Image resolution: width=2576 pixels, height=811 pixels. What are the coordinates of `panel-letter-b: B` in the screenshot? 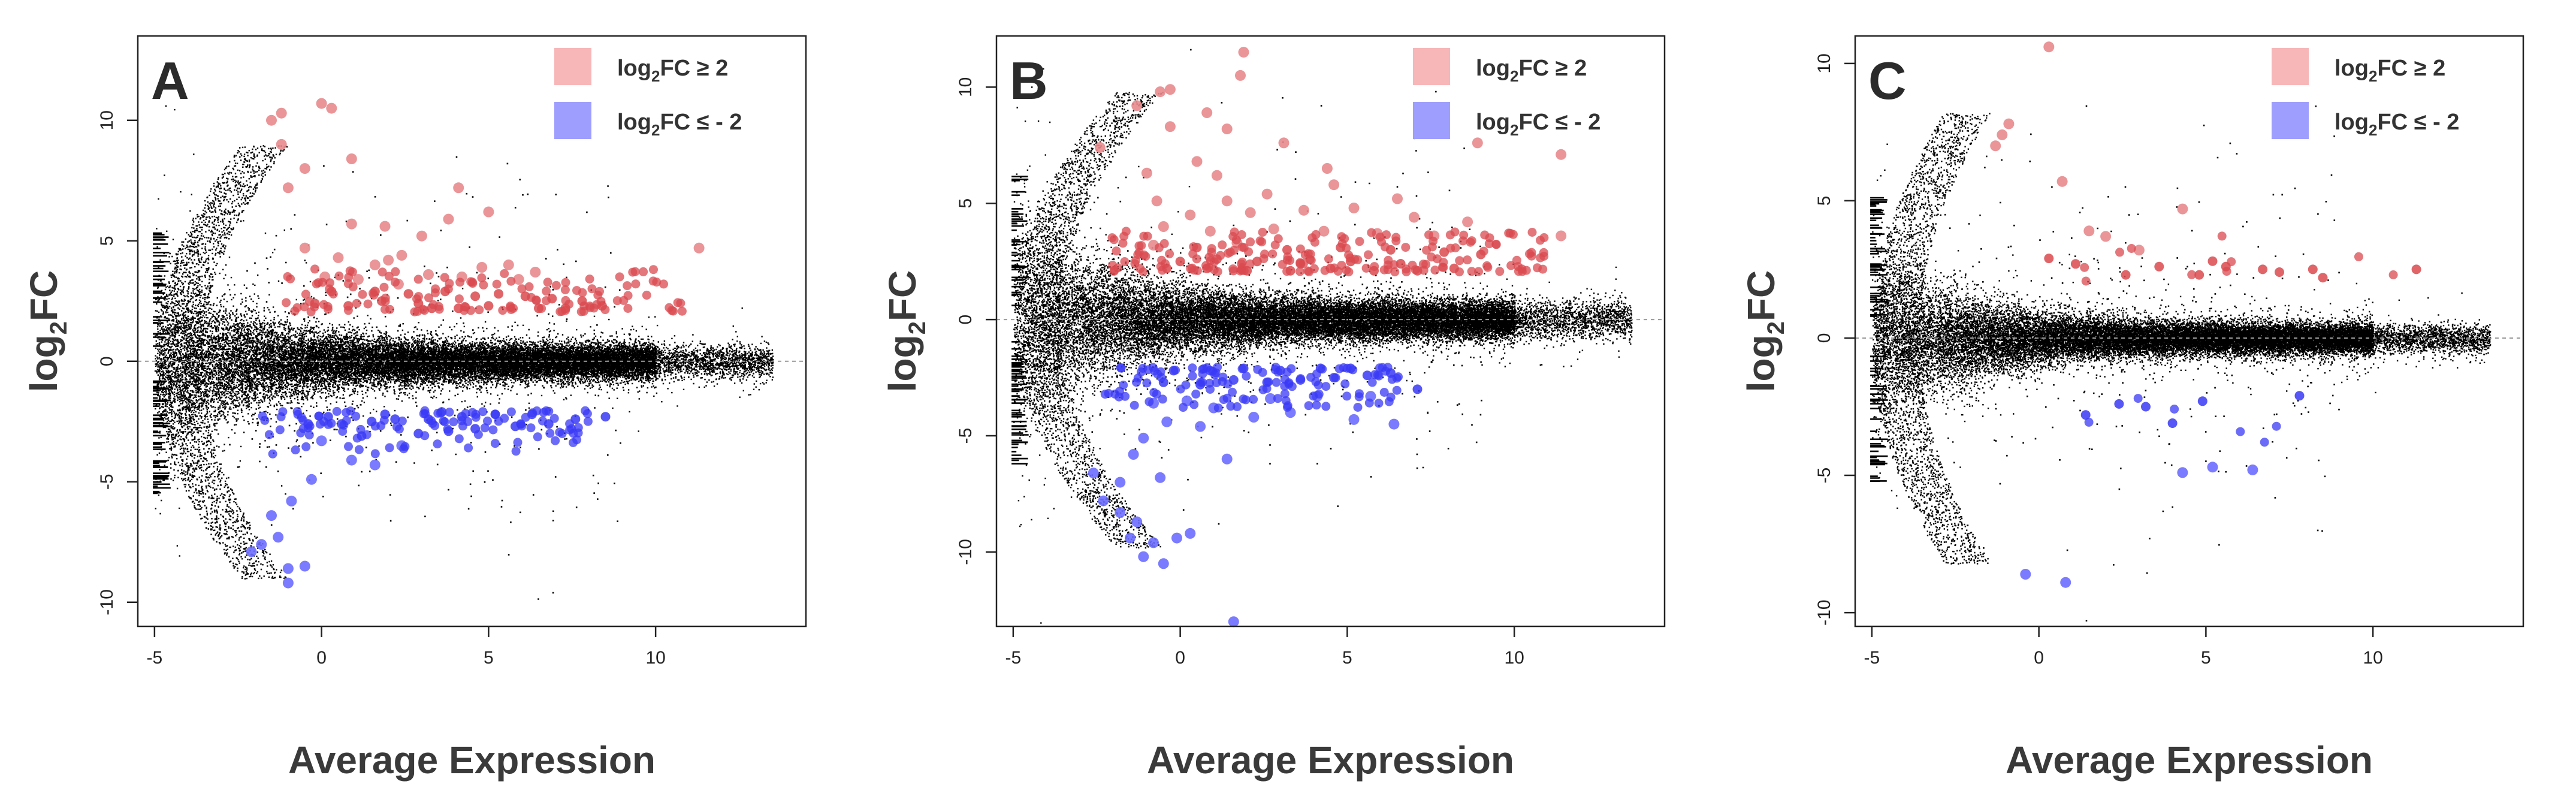 It's located at (1029, 80).